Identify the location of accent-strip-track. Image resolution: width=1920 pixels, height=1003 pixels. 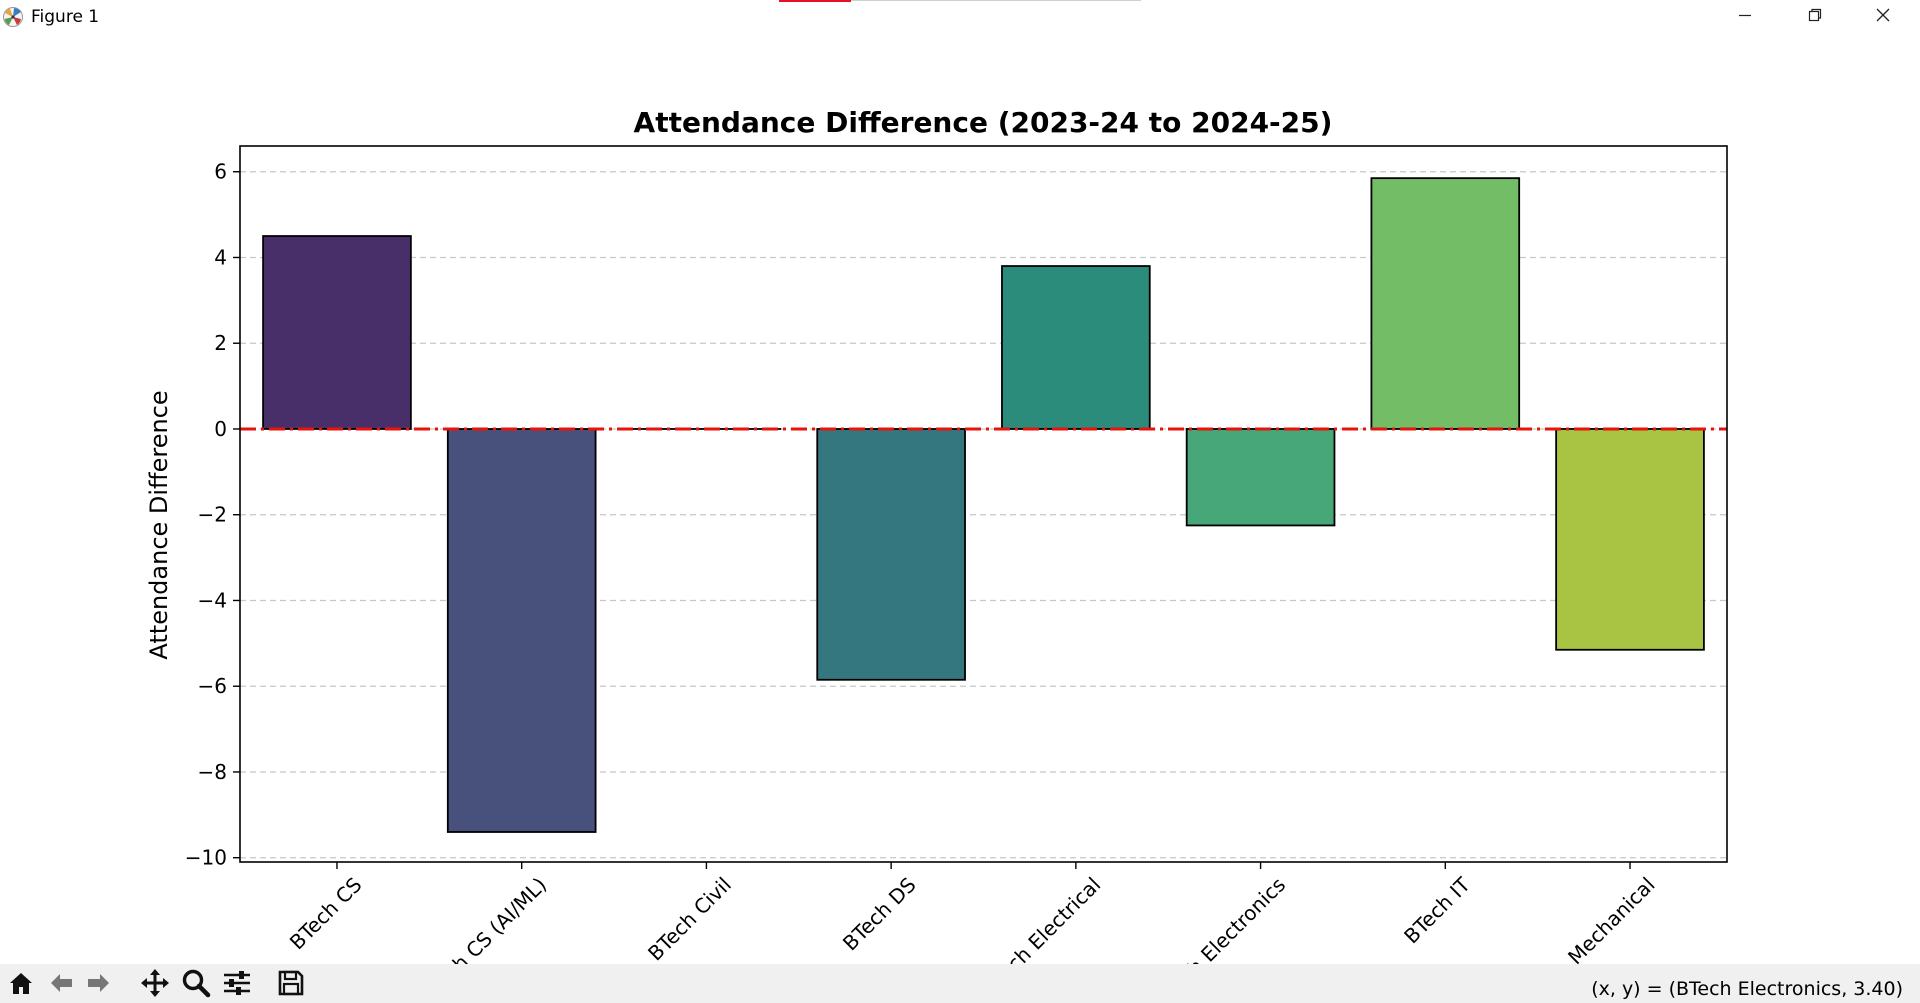
(996, 0).